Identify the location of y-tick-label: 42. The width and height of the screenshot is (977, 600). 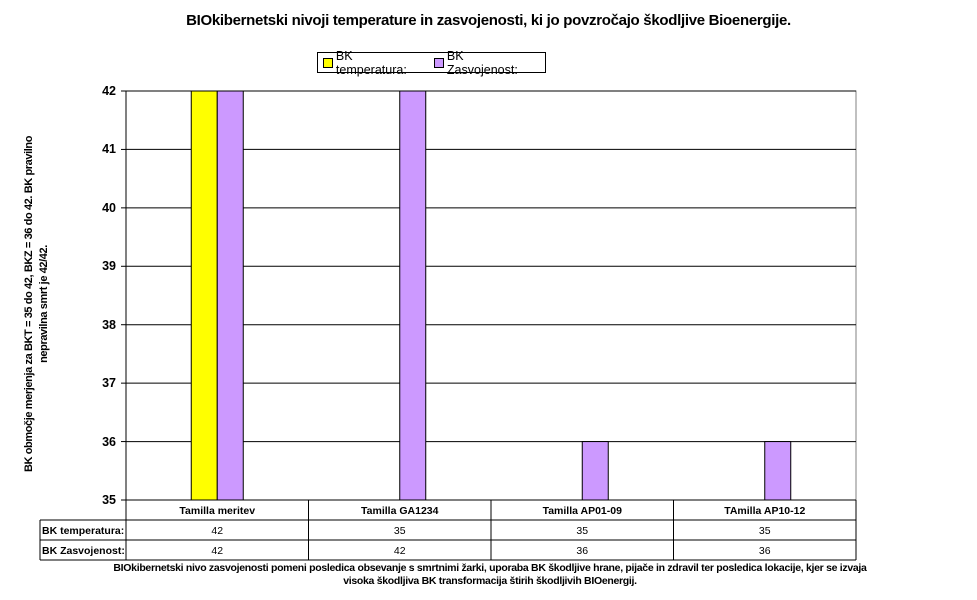
(109, 91).